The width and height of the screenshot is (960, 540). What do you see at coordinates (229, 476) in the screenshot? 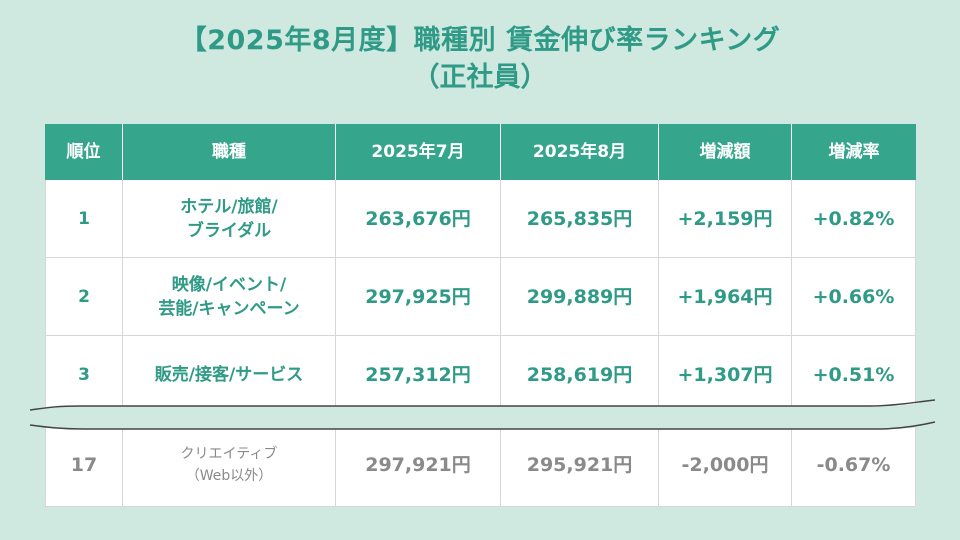
I see `job-line-2: （Web以外）` at bounding box center [229, 476].